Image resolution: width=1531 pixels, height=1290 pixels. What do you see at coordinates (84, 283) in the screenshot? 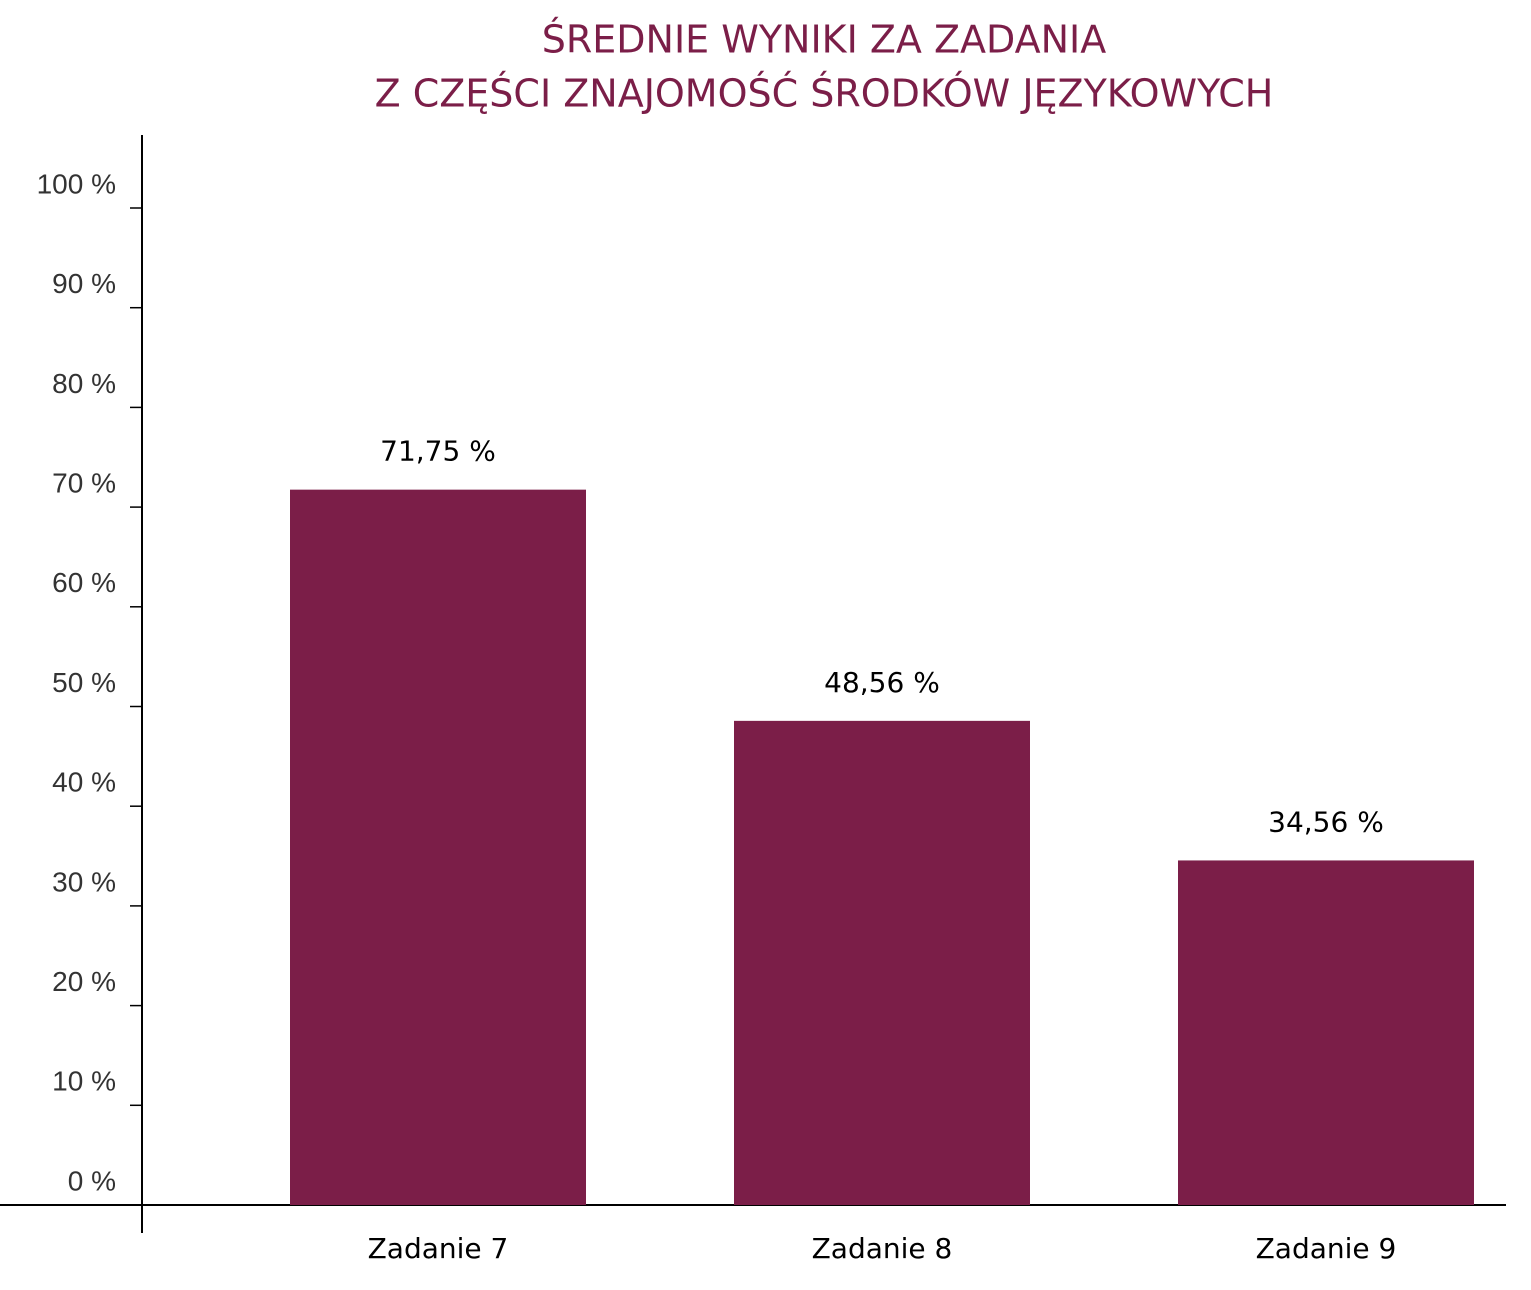
I see `y-tick-label: 90 %` at bounding box center [84, 283].